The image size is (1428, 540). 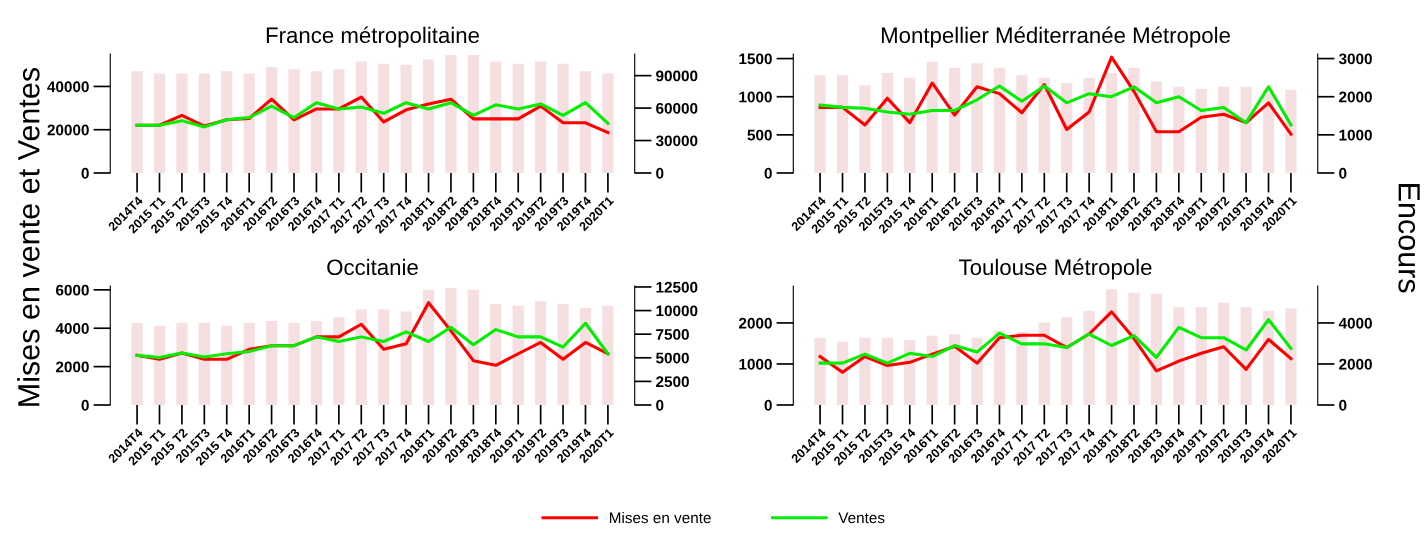 What do you see at coordinates (759, 135) in the screenshot?
I see `y-tick-label: 500` at bounding box center [759, 135].